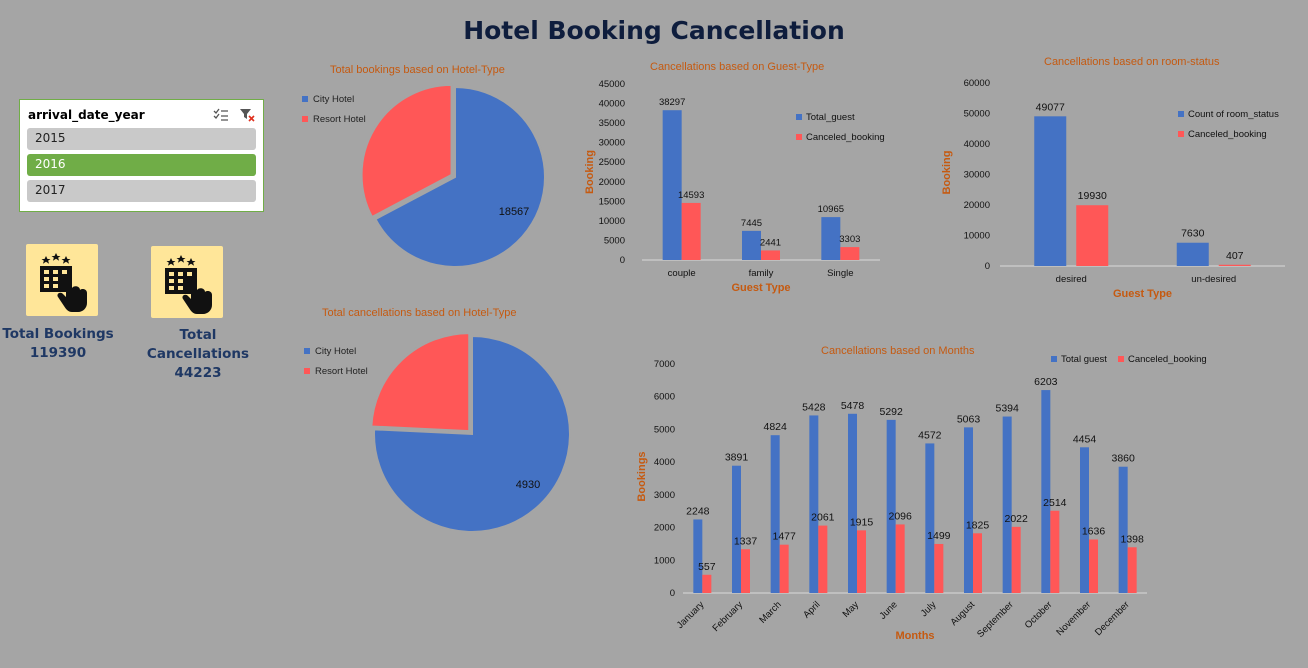 The width and height of the screenshot is (1308, 668). Describe the element at coordinates (664, 397) in the screenshot. I see `y-tick-label: 6000` at that location.